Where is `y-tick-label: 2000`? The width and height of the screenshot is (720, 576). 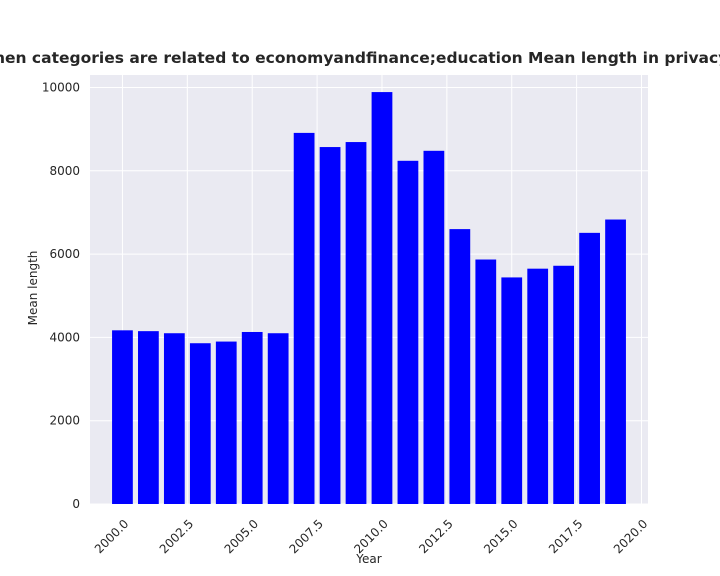
y-tick-label: 2000 is located at coordinates (64, 421).